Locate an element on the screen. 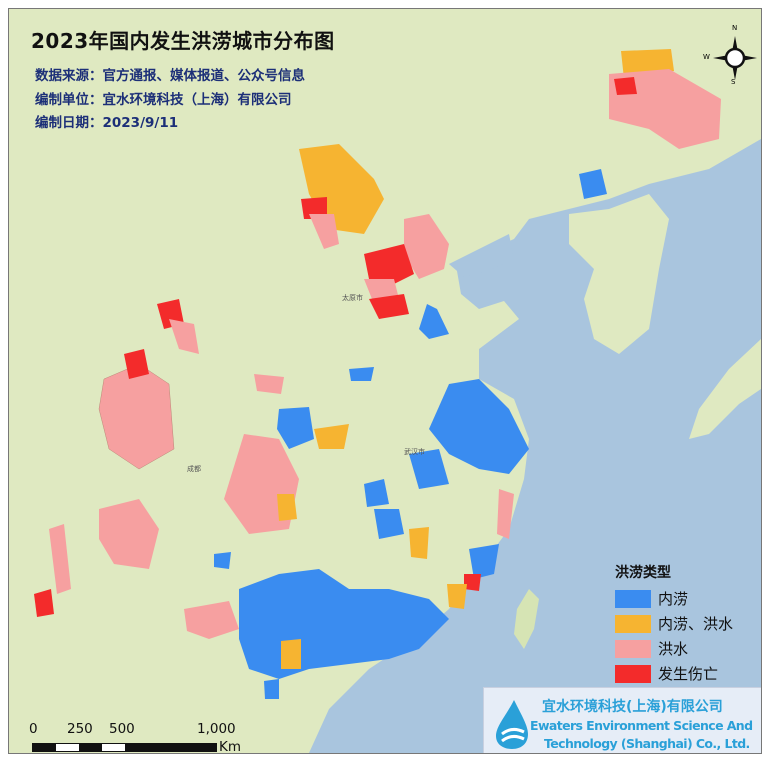 Image resolution: width=767 pixels, height=767 pixels. legend-label: 内涝、洪水 is located at coordinates (696, 624).